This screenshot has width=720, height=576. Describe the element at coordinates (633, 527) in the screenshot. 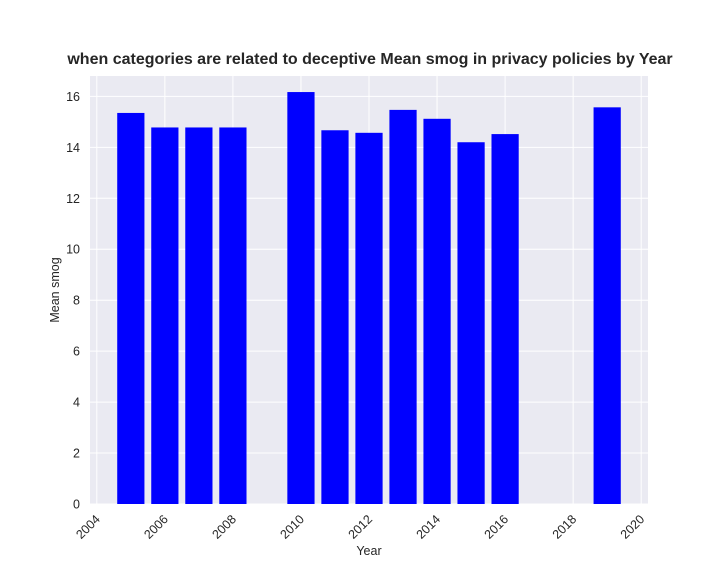

I see `x-tick-label: 2020` at that location.